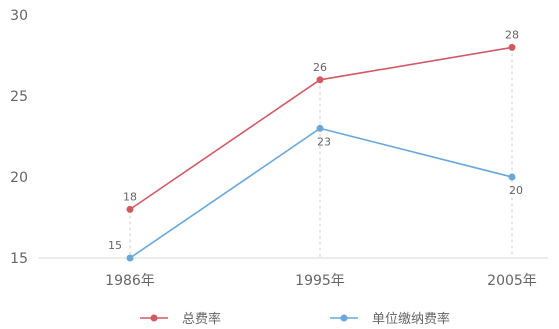  What do you see at coordinates (19, 97) in the screenshot?
I see `y-tick-label: 25` at bounding box center [19, 97].